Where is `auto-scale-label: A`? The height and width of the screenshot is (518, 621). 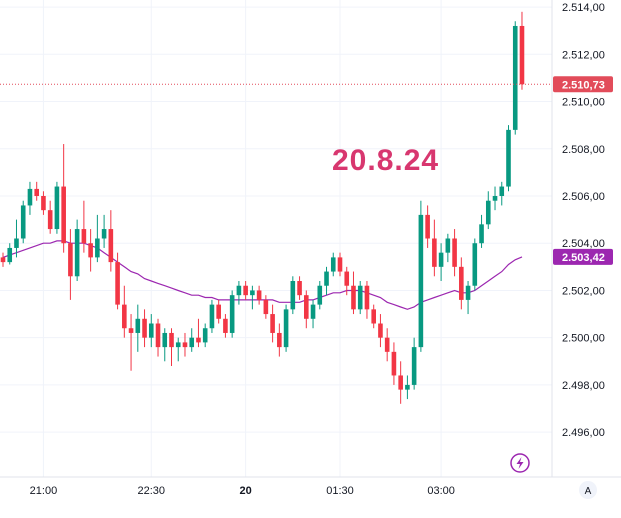
auto-scale-label: A is located at coordinates (588, 491).